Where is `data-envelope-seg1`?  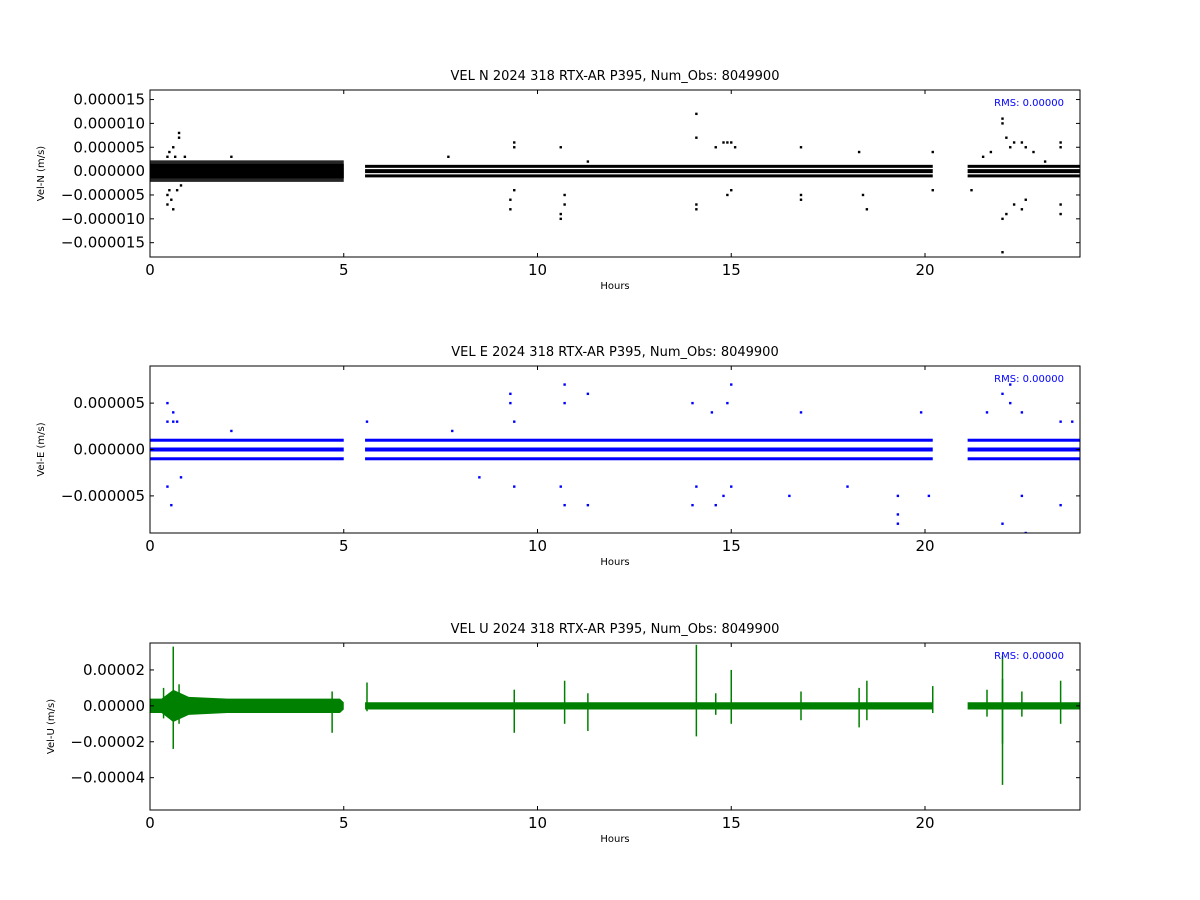 data-envelope-seg1 is located at coordinates (247, 706).